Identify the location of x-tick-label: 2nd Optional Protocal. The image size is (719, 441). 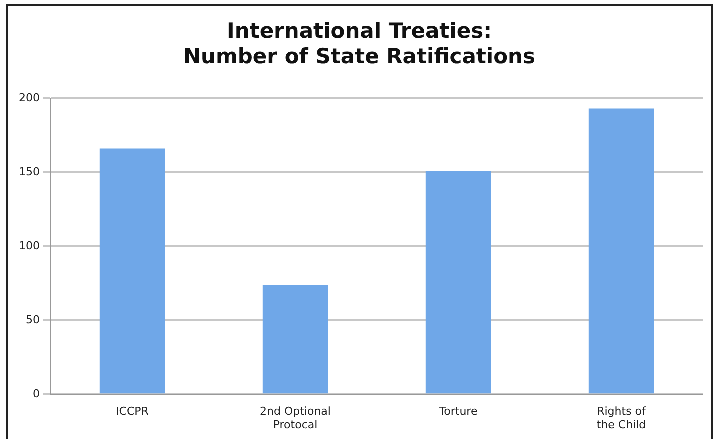
(295, 418).